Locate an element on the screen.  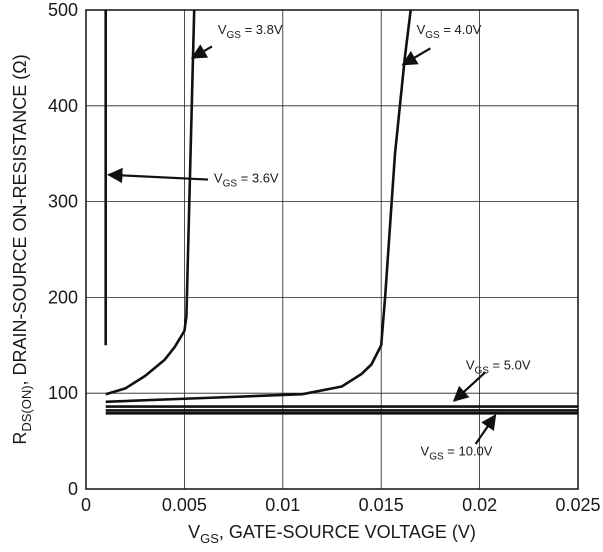
x-tick-label: 0.015 is located at coordinates (381, 505).